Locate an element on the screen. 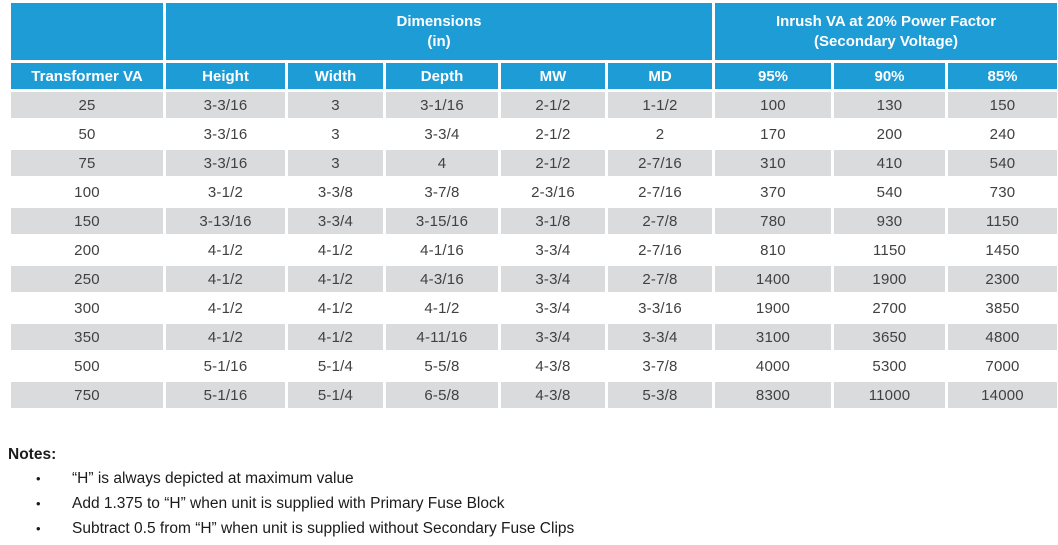 The image size is (1058, 545). column-header: Depth is located at coordinates (442, 76).